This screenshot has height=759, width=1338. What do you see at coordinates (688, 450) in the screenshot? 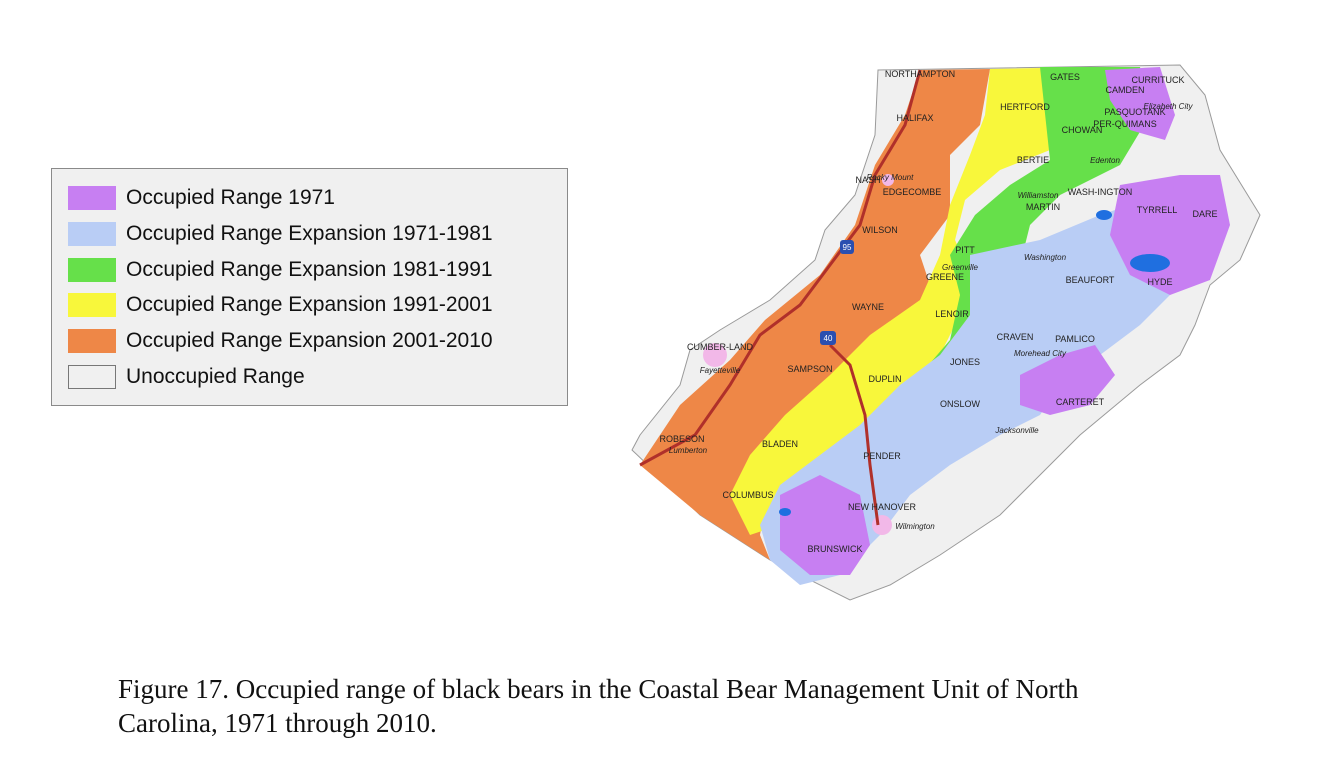
I see `city-label: Lumberton` at bounding box center [688, 450].